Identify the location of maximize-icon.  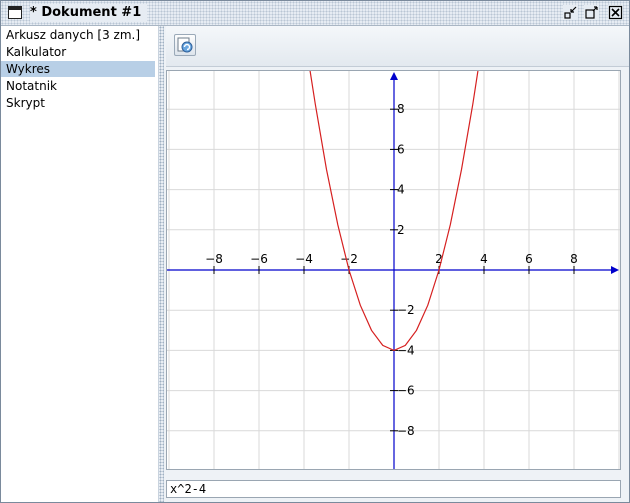
(591, 12).